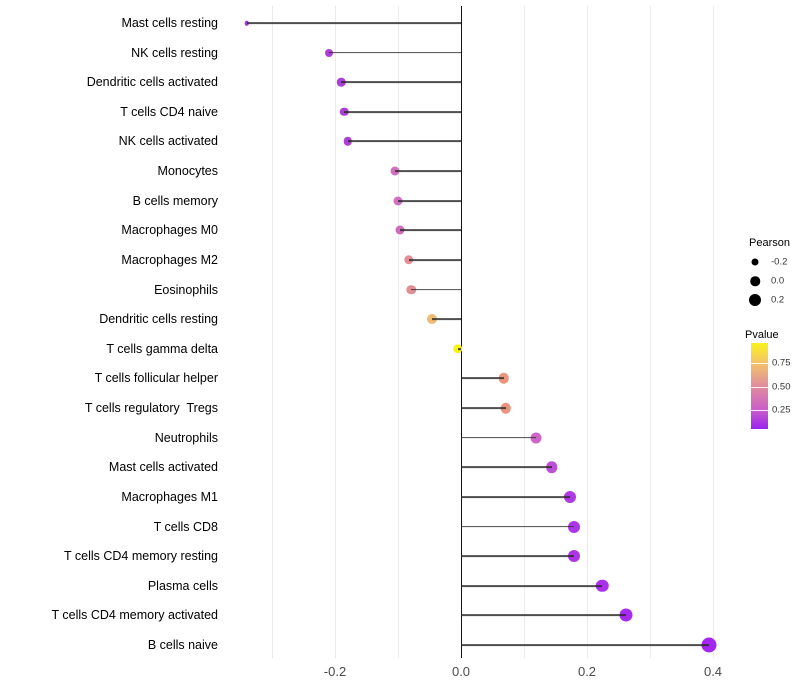  I want to click on x-tick-label: 0.4, so click(713, 671).